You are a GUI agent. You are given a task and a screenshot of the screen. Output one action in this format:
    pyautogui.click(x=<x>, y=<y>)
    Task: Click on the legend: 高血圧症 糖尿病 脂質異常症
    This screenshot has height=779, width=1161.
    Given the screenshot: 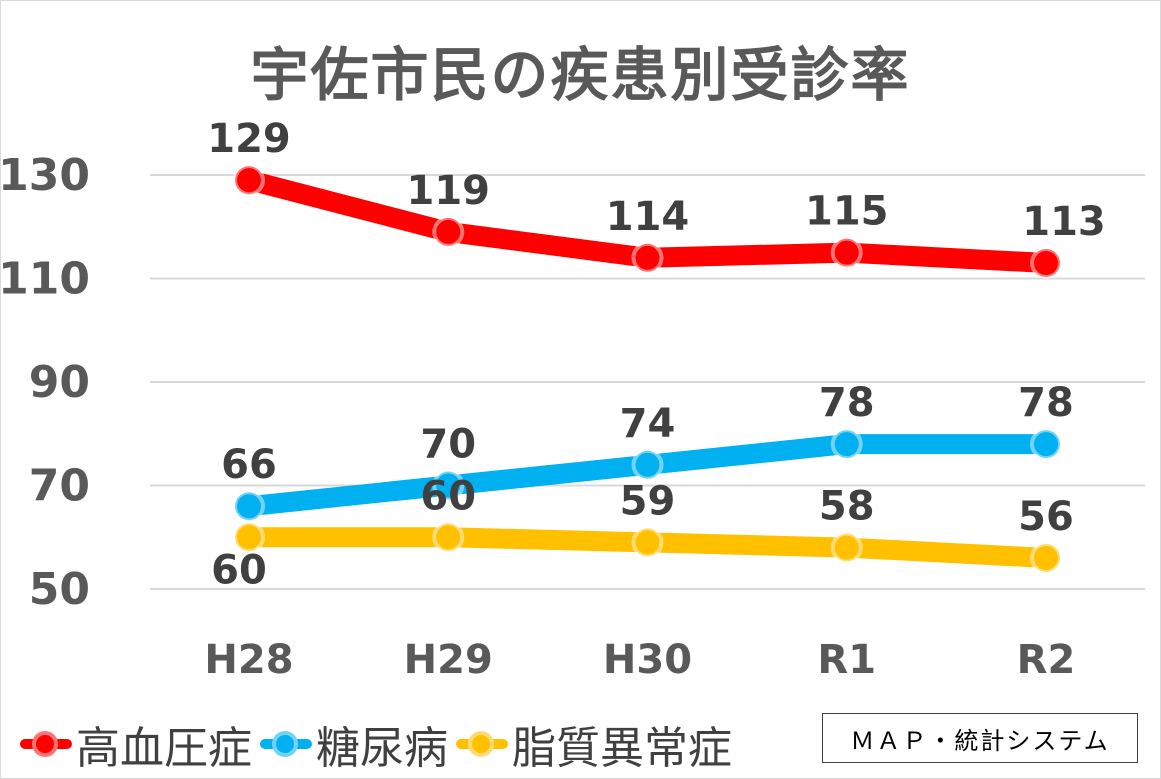 What is the action you would take?
    pyautogui.click(x=378, y=745)
    